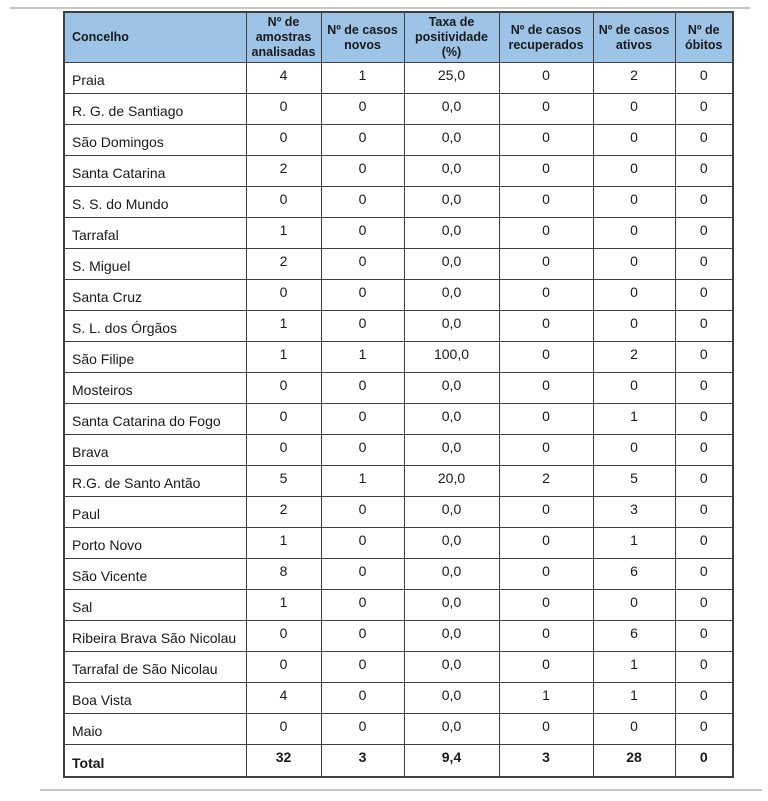 The width and height of the screenshot is (768, 801). I want to click on concelho-cell: Ribeira Brava São Nicolau, so click(155, 636).